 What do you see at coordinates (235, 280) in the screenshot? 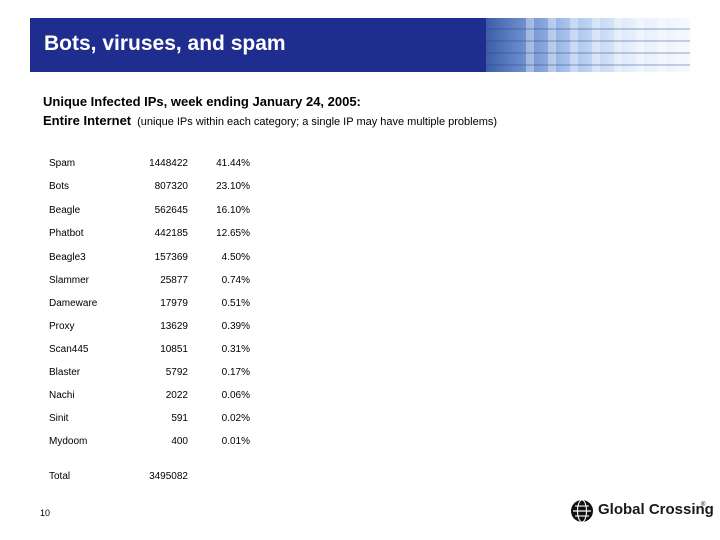
I see `row-percent: 0.74%` at bounding box center [235, 280].